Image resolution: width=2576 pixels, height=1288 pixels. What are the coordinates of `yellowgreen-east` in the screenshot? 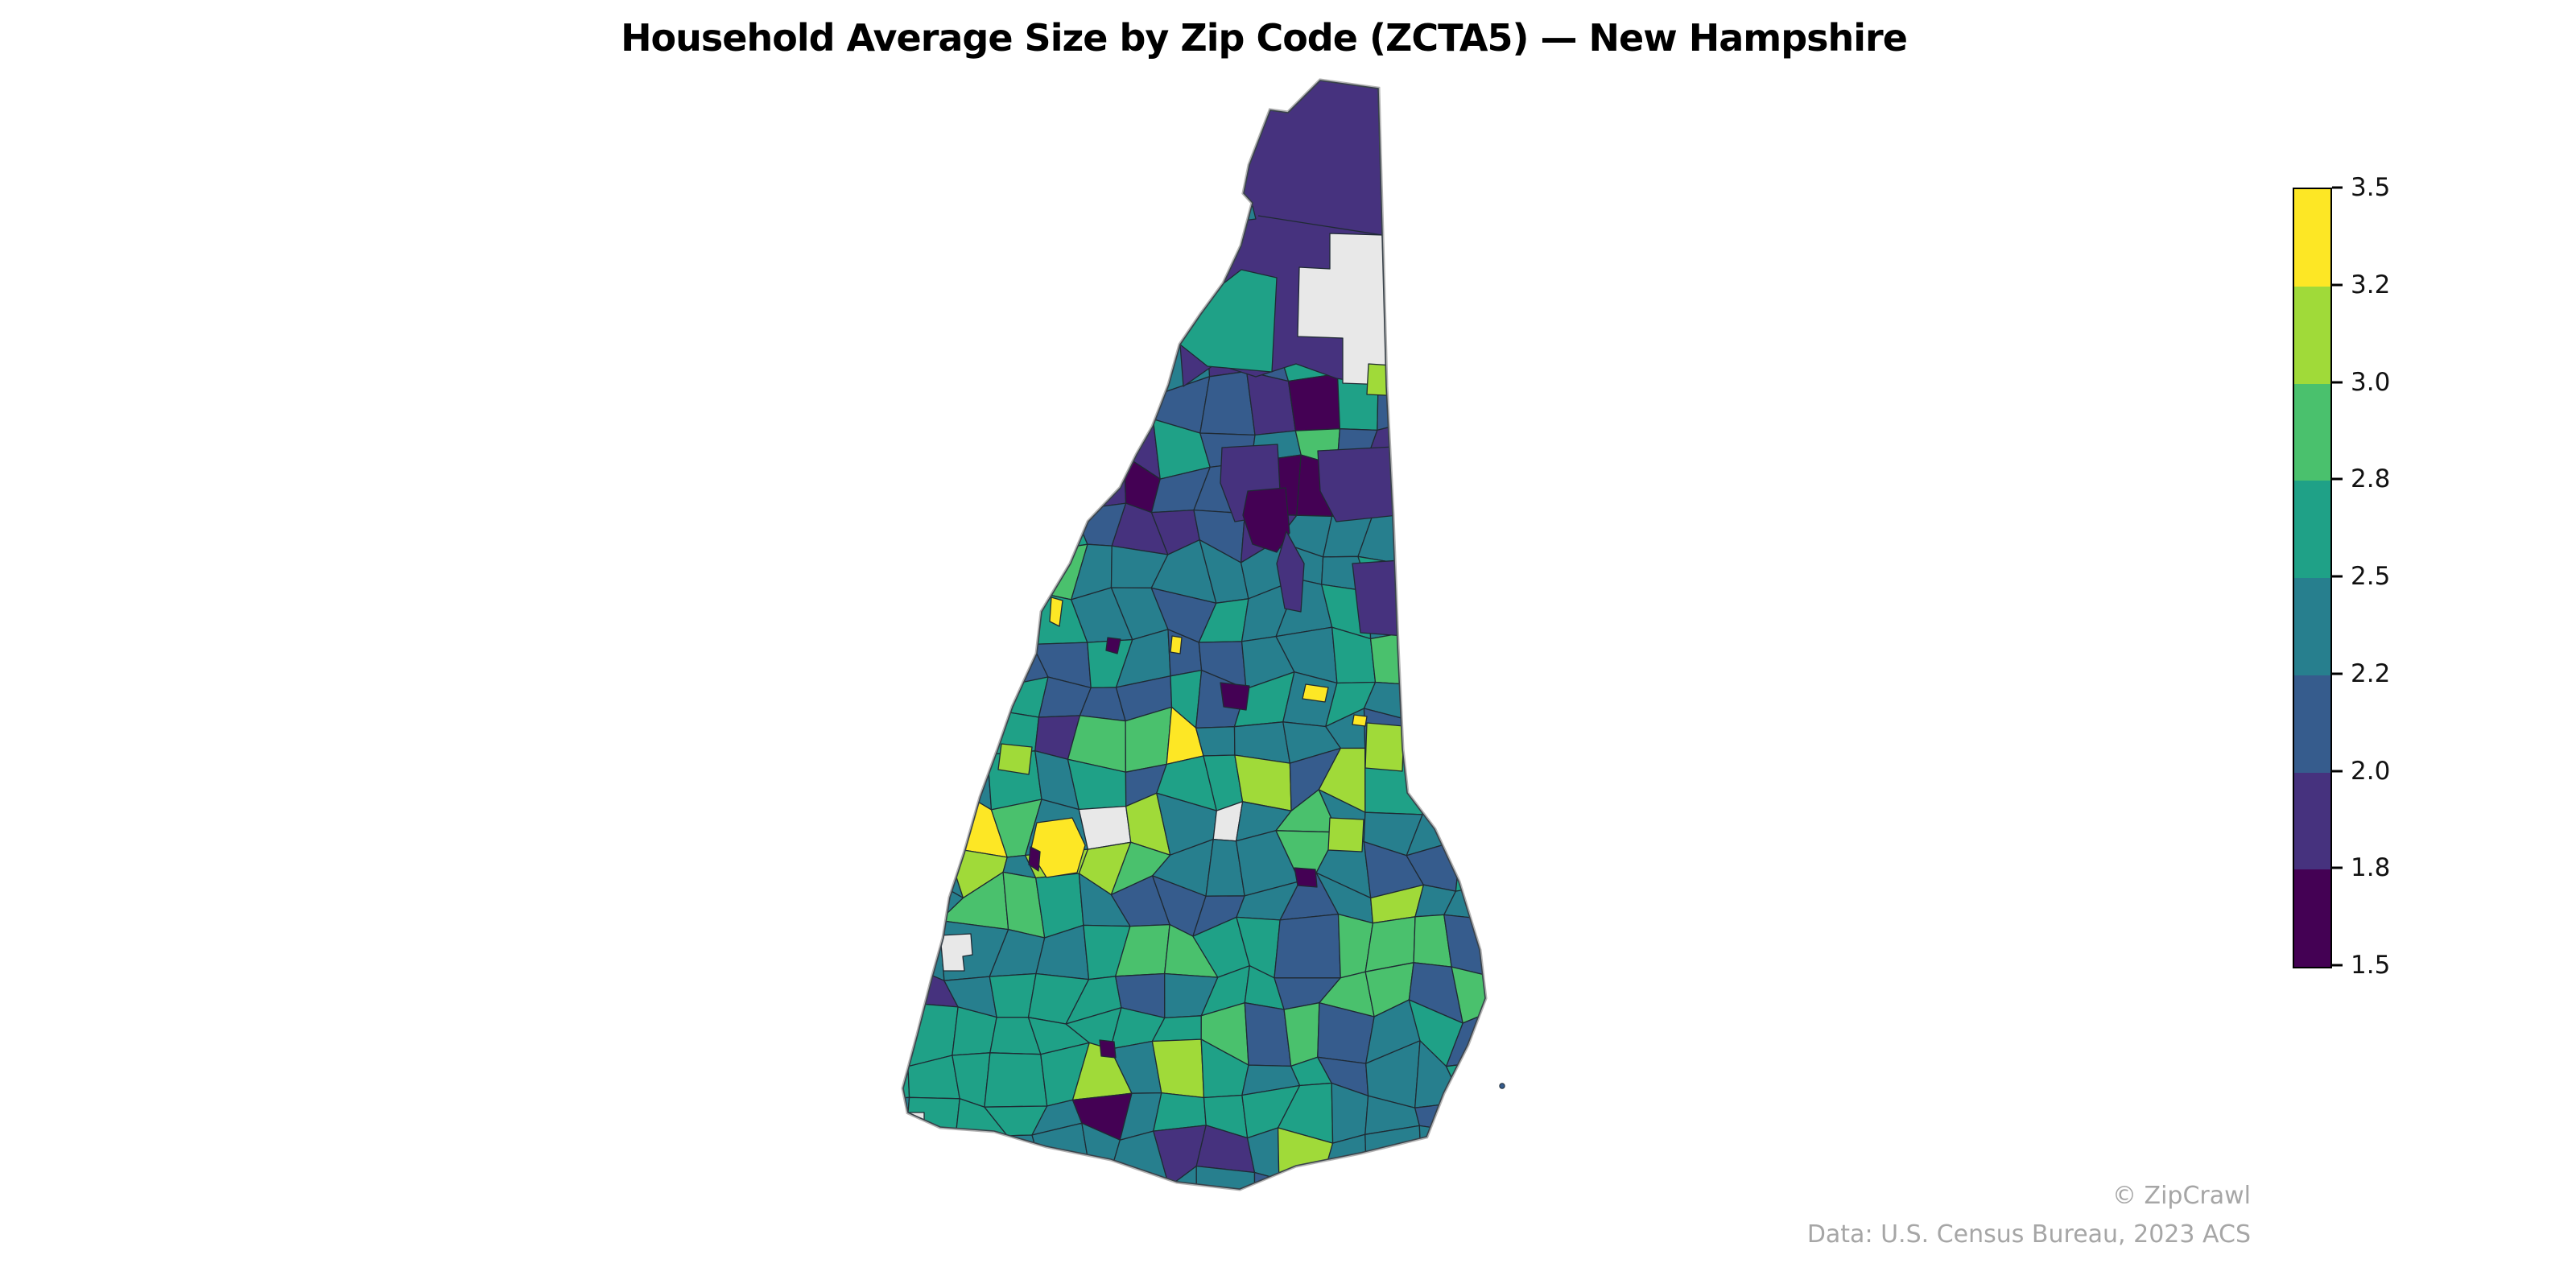 It's located at (1384, 747).